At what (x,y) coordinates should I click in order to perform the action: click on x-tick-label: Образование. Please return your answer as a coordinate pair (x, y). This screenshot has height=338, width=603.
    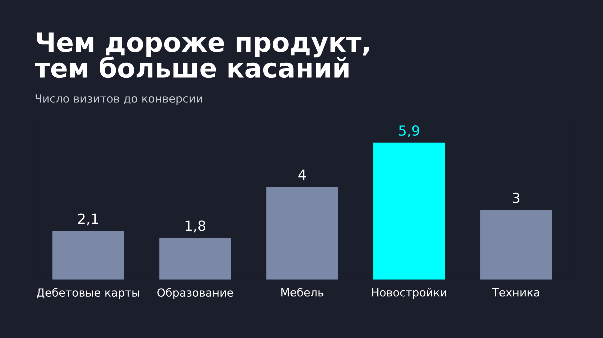
    Looking at the image, I should click on (196, 294).